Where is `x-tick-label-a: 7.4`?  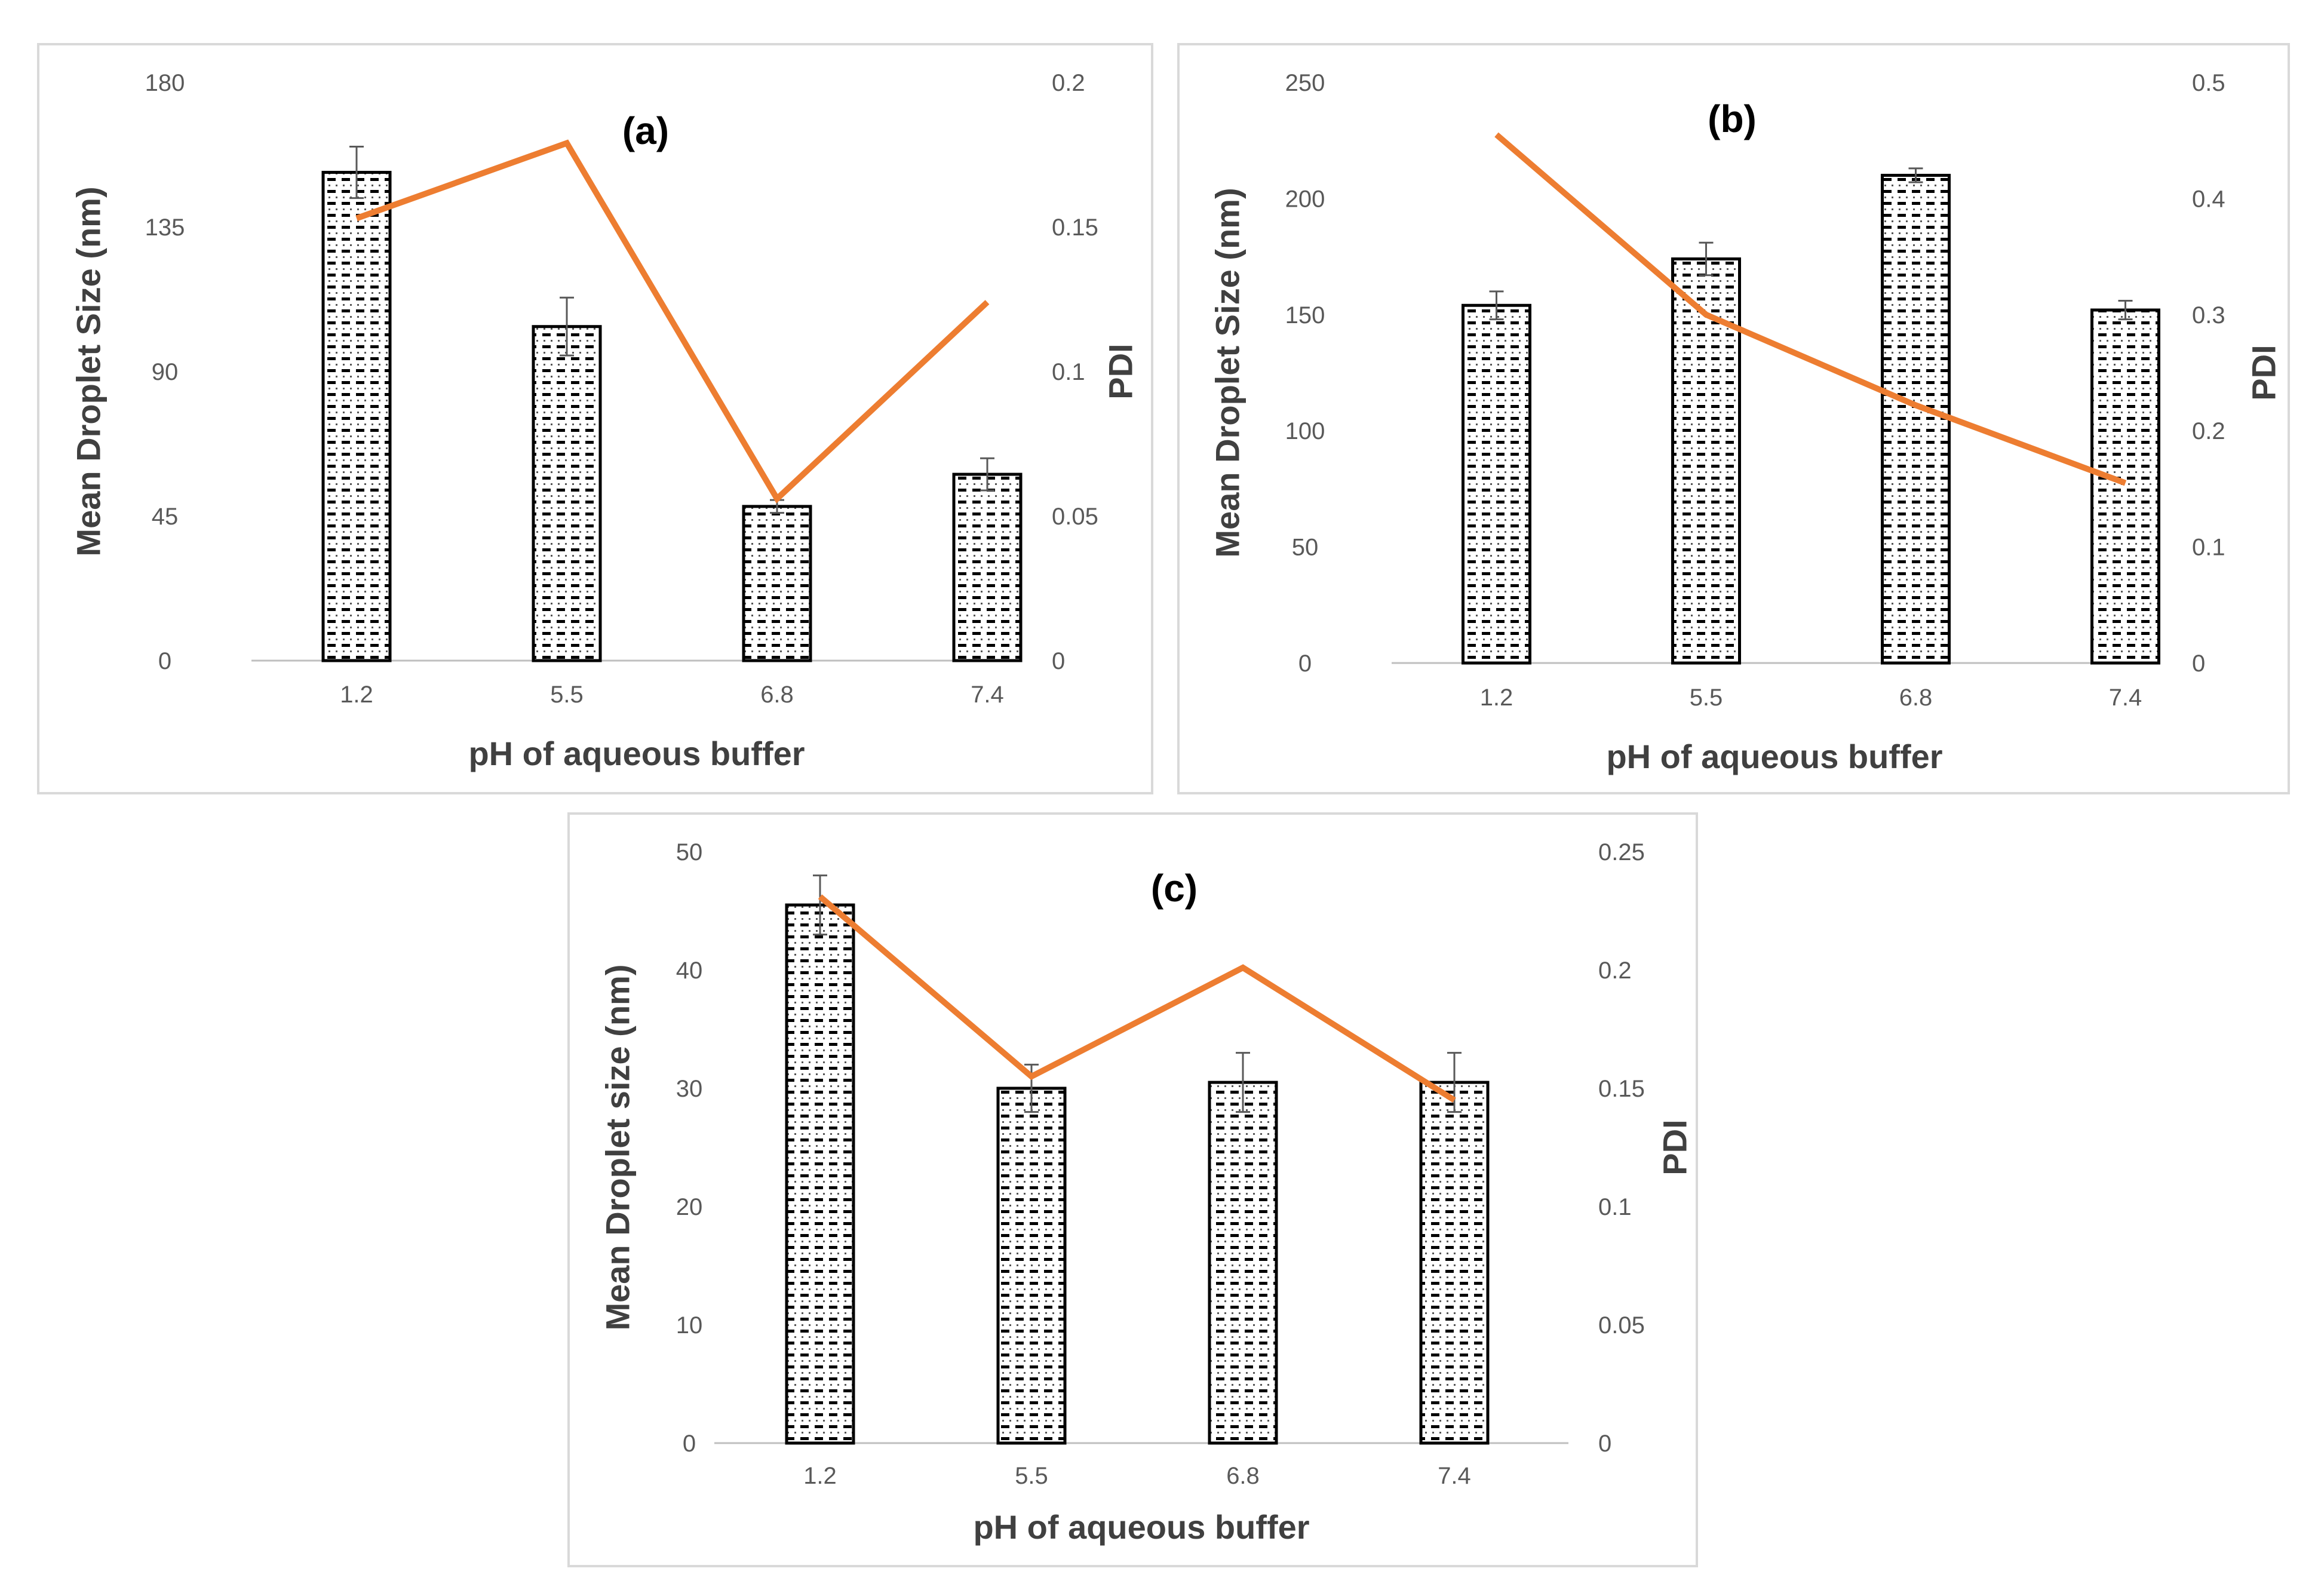 x-tick-label-a: 7.4 is located at coordinates (987, 695).